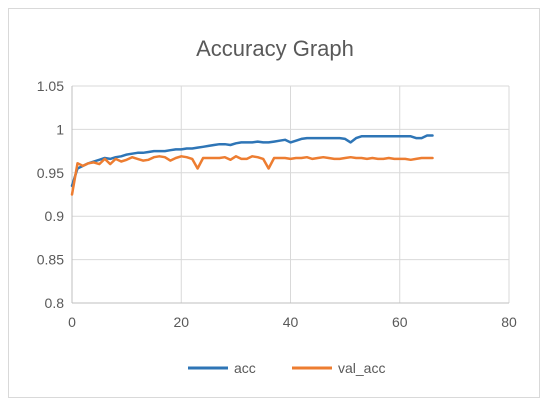 The image size is (550, 406). What do you see at coordinates (286, 368) in the screenshot?
I see `legend: acc val_acc` at bounding box center [286, 368].